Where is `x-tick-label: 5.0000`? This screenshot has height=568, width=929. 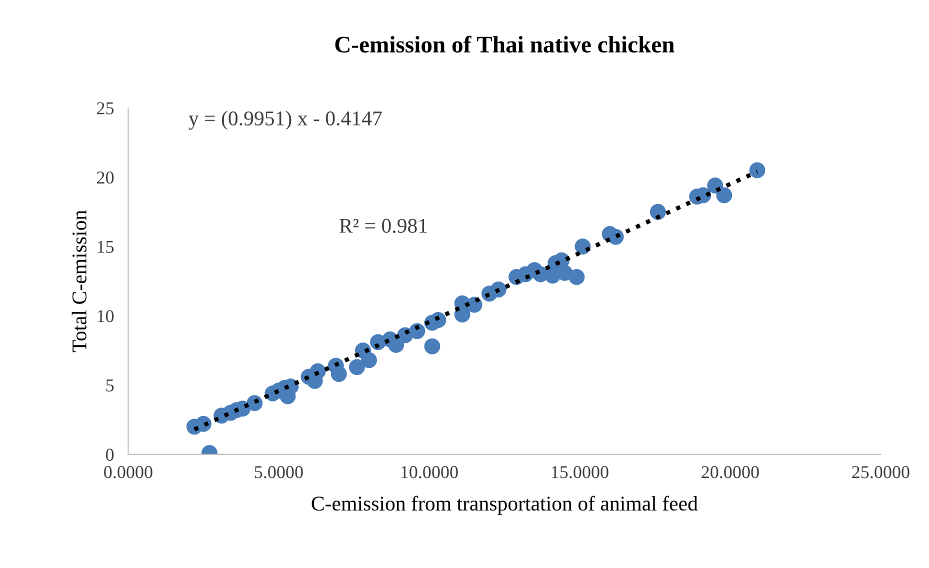 x-tick-label: 5.0000 is located at coordinates (278, 472).